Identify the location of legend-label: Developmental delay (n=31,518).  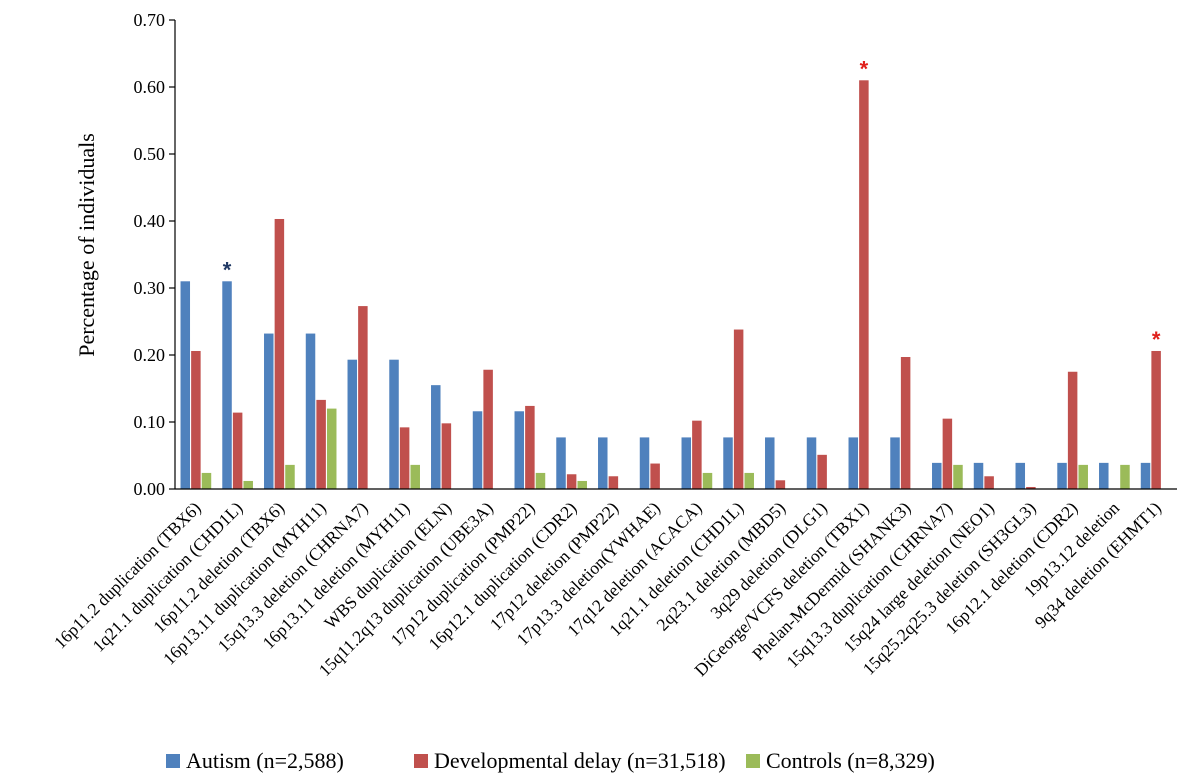
(580, 760).